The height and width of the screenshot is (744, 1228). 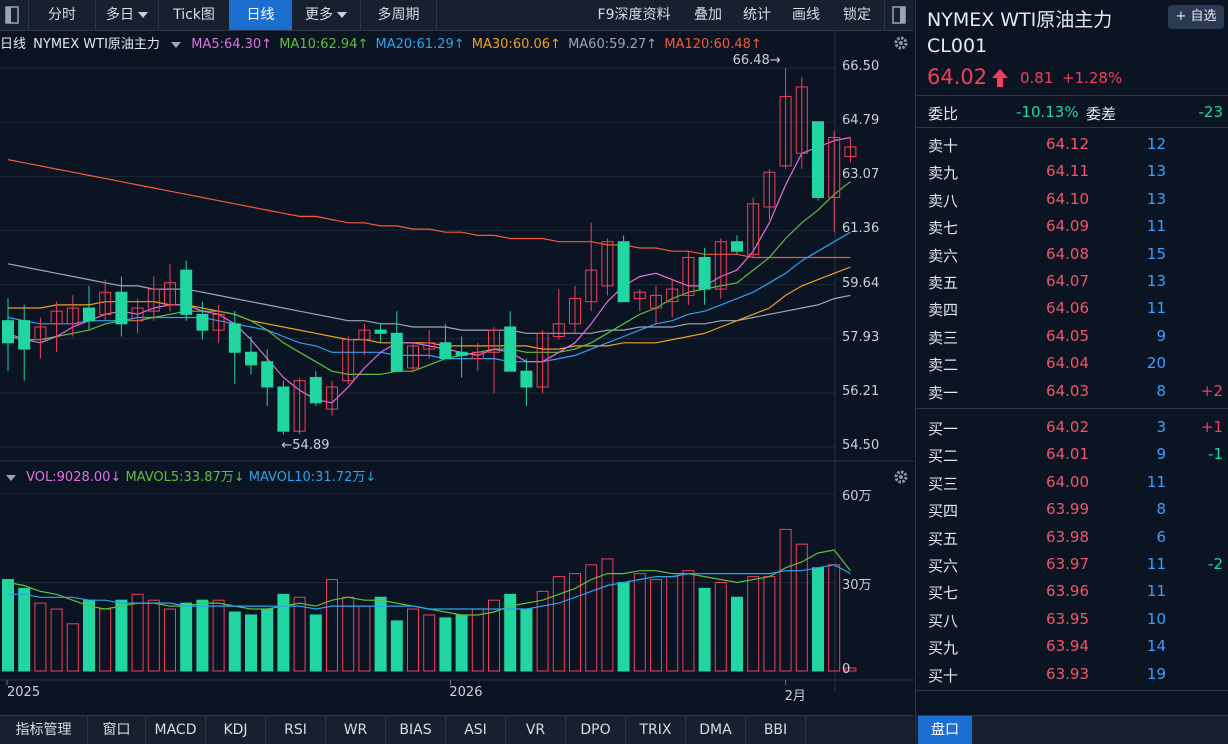 I want to click on tab-orderbook: 盘口, so click(x=945, y=730).